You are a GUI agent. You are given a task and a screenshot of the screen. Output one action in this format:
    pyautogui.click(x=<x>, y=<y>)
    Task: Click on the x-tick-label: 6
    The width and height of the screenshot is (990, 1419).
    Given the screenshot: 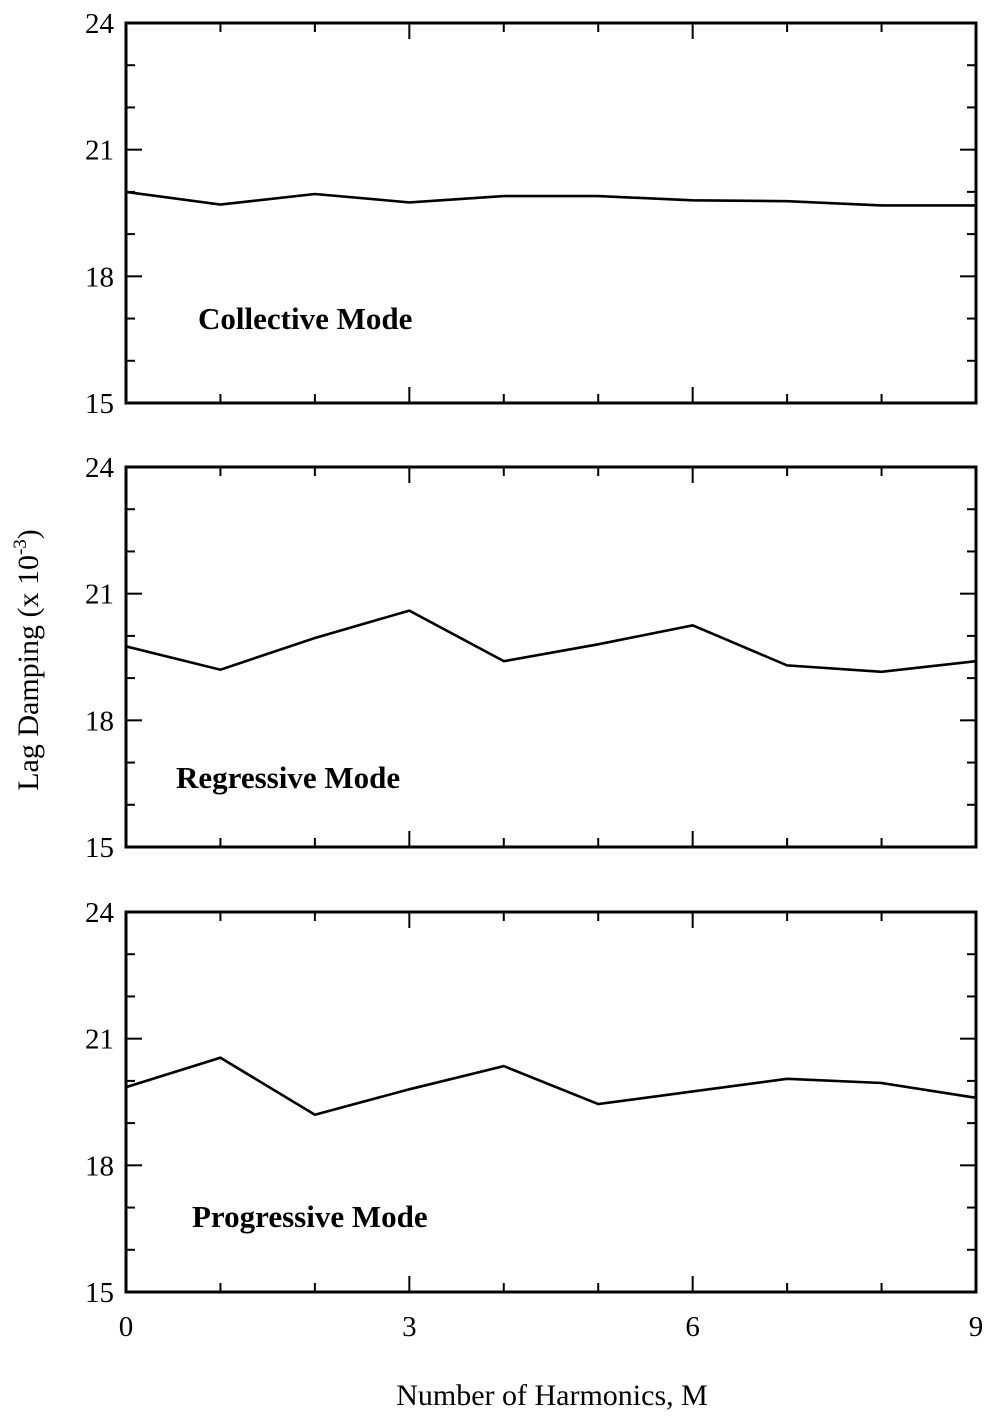 What is the action you would take?
    pyautogui.click(x=692, y=1327)
    